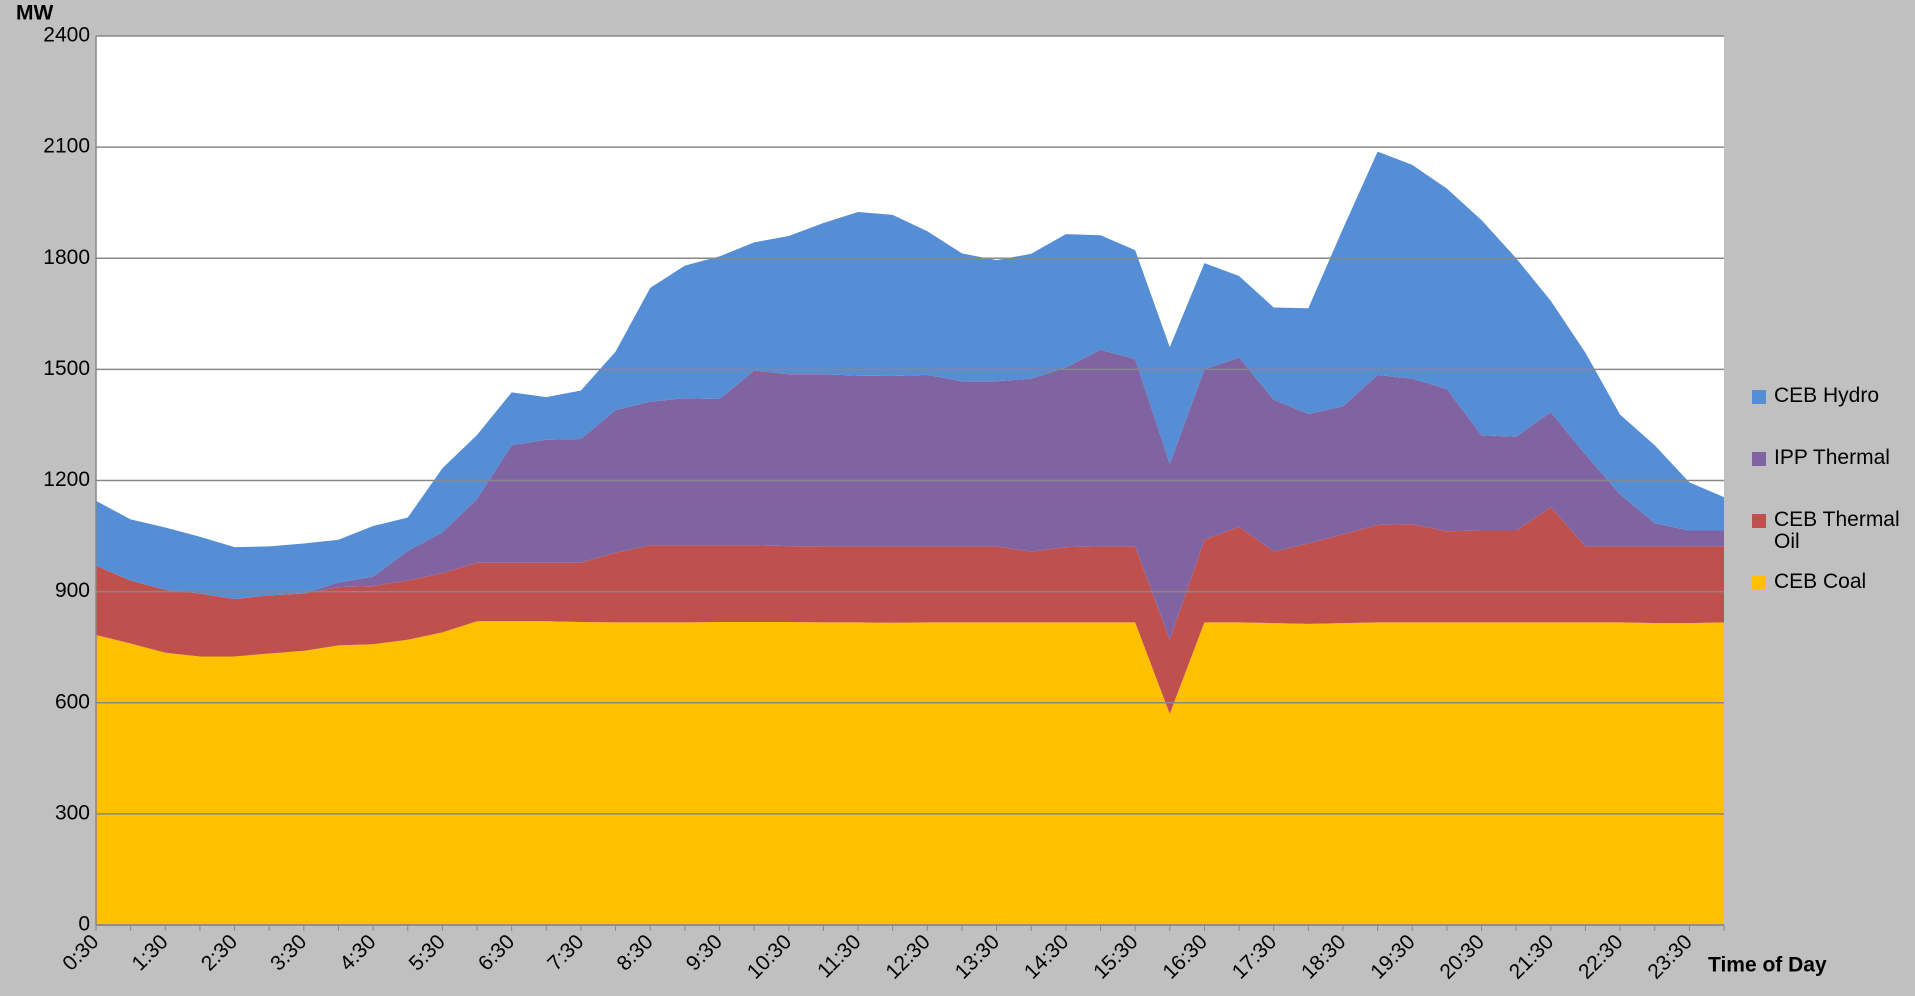 The image size is (1915, 996). Describe the element at coordinates (72, 701) in the screenshot. I see `y-tick-label: 600` at that location.